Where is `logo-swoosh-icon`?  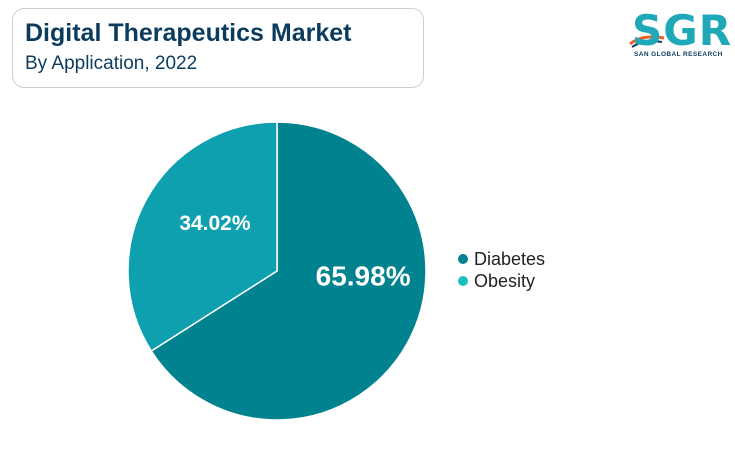
logo-swoosh-icon is located at coordinates (647, 41).